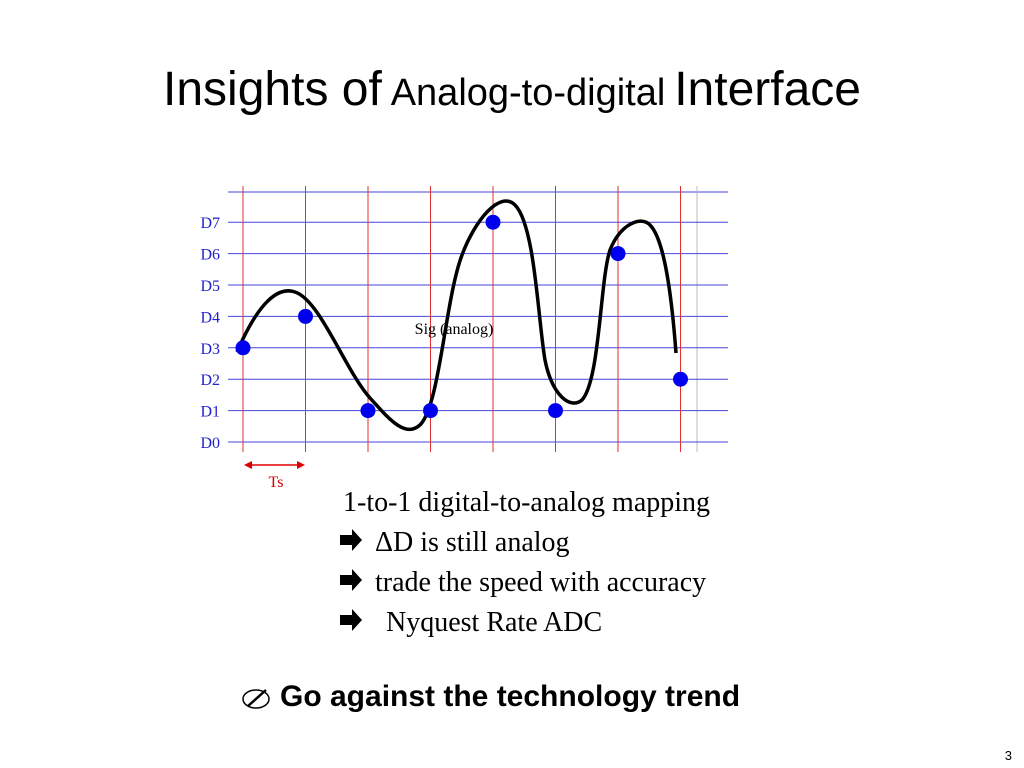 Image resolution: width=1024 pixels, height=768 pixels. Describe the element at coordinates (210, 286) in the screenshot. I see `level-label: D5` at that location.